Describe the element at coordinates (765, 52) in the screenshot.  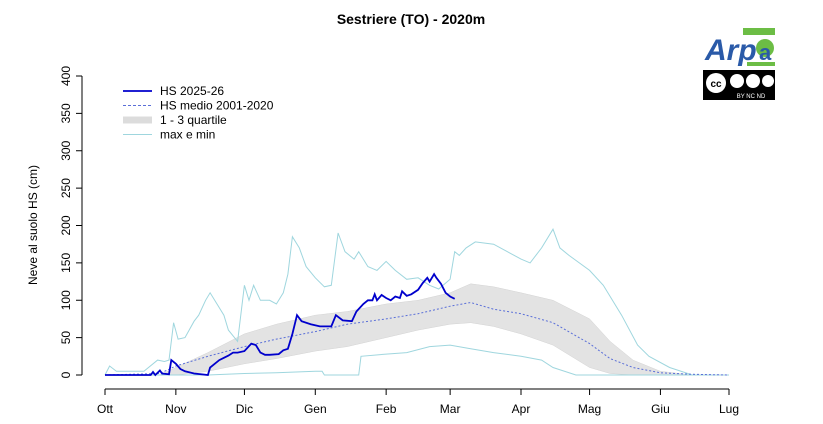
I see `svg-text: a` at that location.